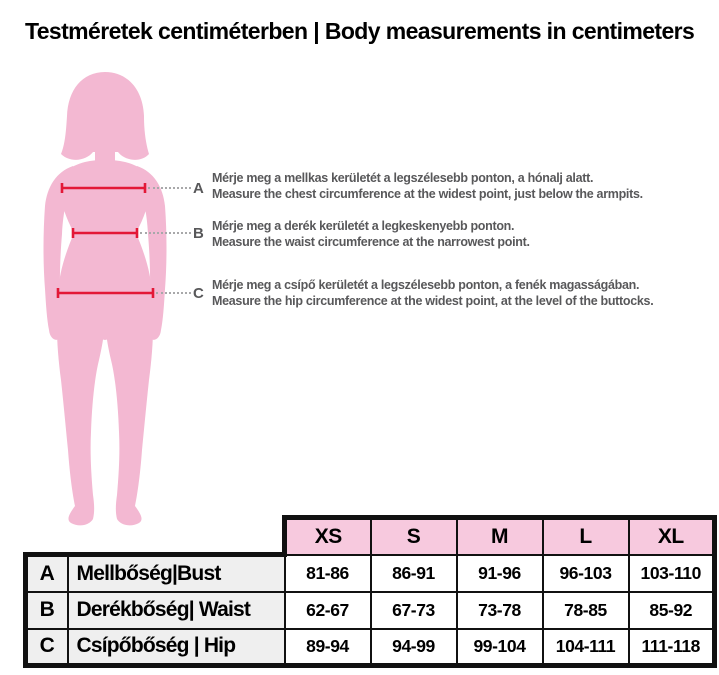 Image resolution: width=719 pixels, height=675 pixels. What do you see at coordinates (327, 610) in the screenshot?
I see `waist-xs-value: 62-67` at bounding box center [327, 610].